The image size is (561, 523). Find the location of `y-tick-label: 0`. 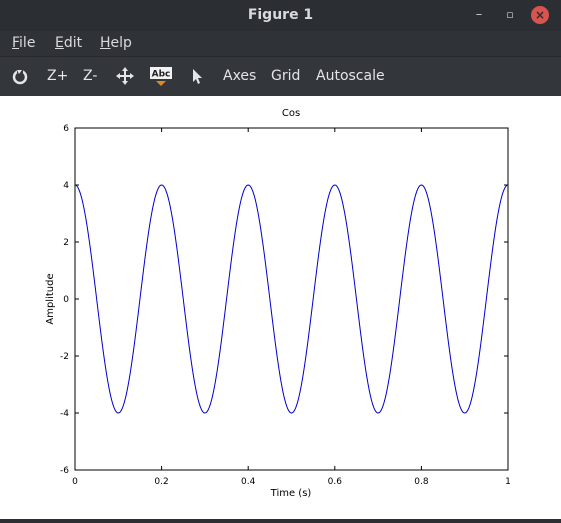

y-tick-label: 0 is located at coordinates (66, 300).